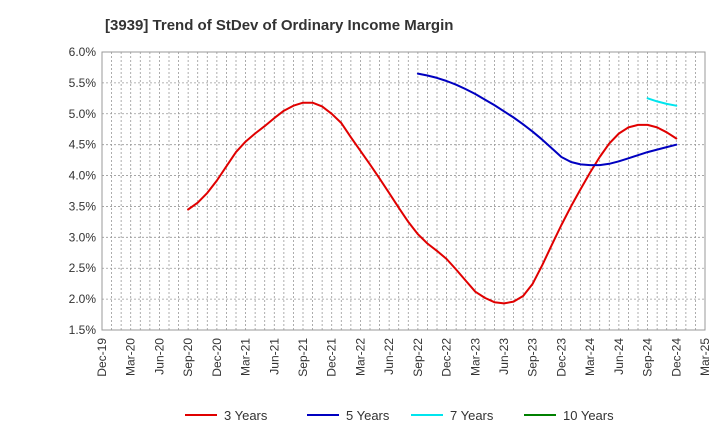 The width and height of the screenshot is (720, 440). Describe the element at coordinates (83, 237) in the screenshot. I see `y-tick-label: 3.0%` at that location.